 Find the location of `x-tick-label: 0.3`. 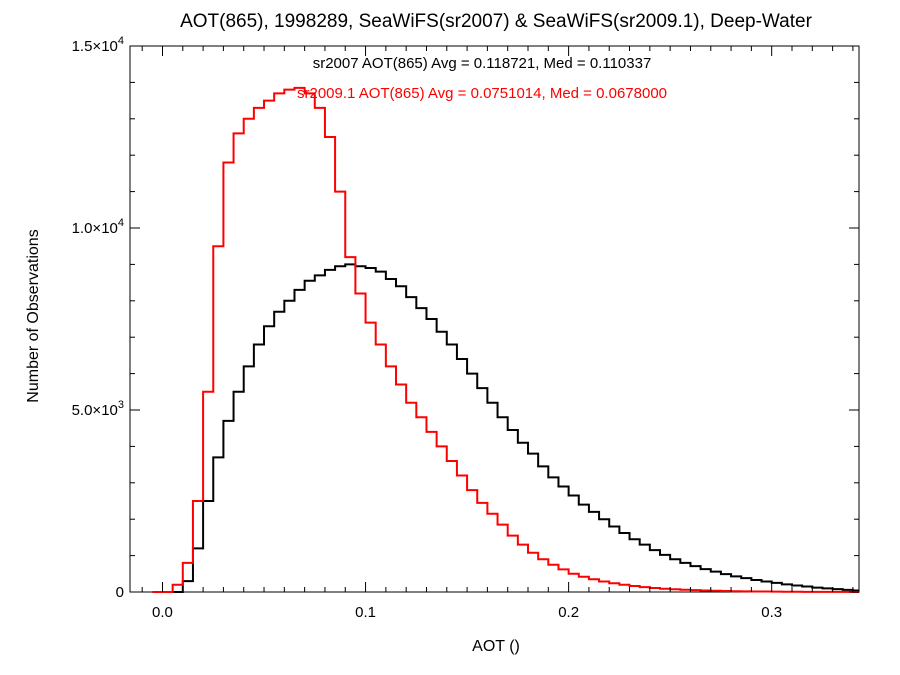

x-tick-label: 0.3 is located at coordinates (771, 612).